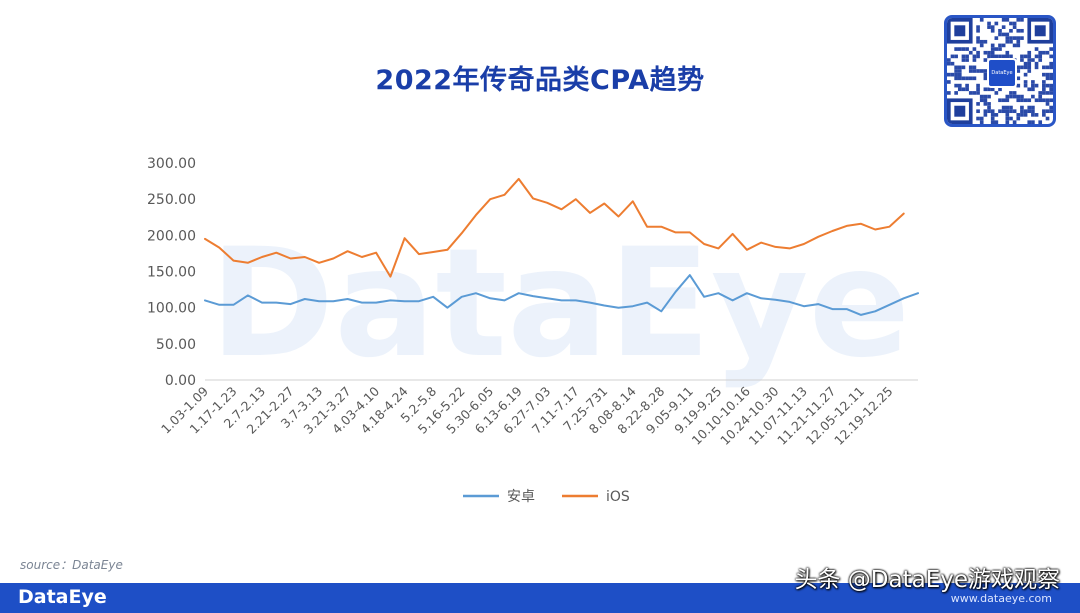 This screenshot has height=613, width=1080. What do you see at coordinates (171, 309) in the screenshot?
I see `y-tick-label: 100.00` at bounding box center [171, 309].